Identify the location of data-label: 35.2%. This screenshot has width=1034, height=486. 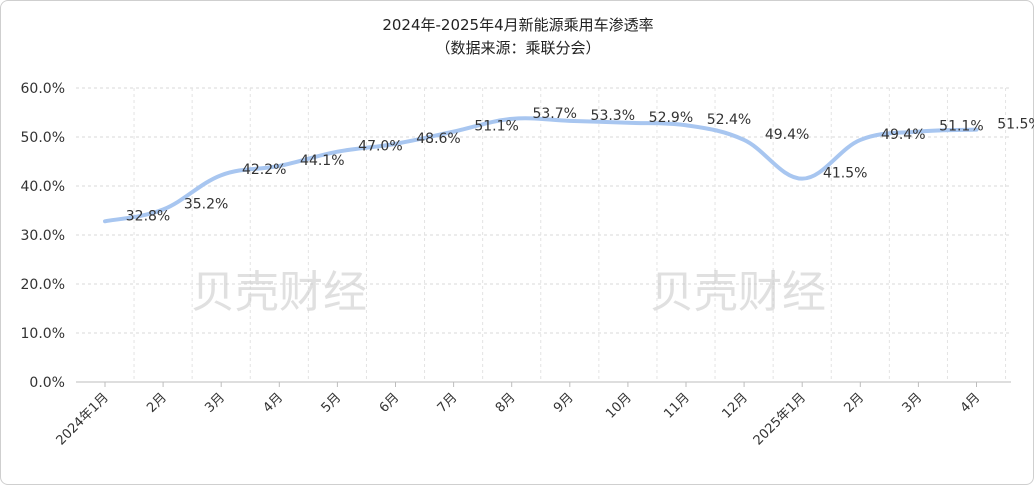
(206, 205).